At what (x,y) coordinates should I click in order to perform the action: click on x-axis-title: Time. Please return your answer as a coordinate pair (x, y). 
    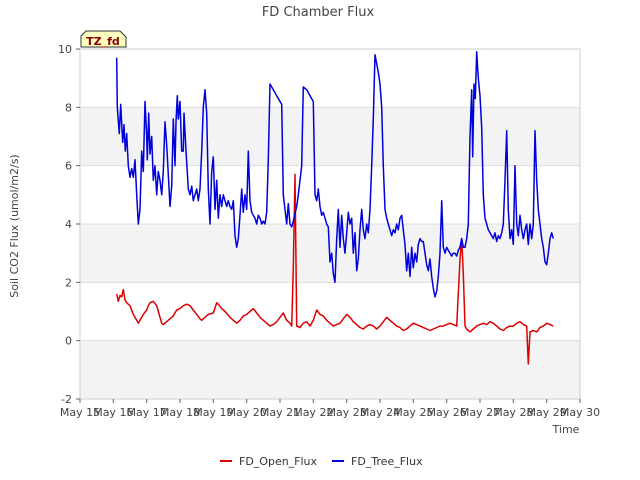
    Looking at the image, I should click on (566, 429).